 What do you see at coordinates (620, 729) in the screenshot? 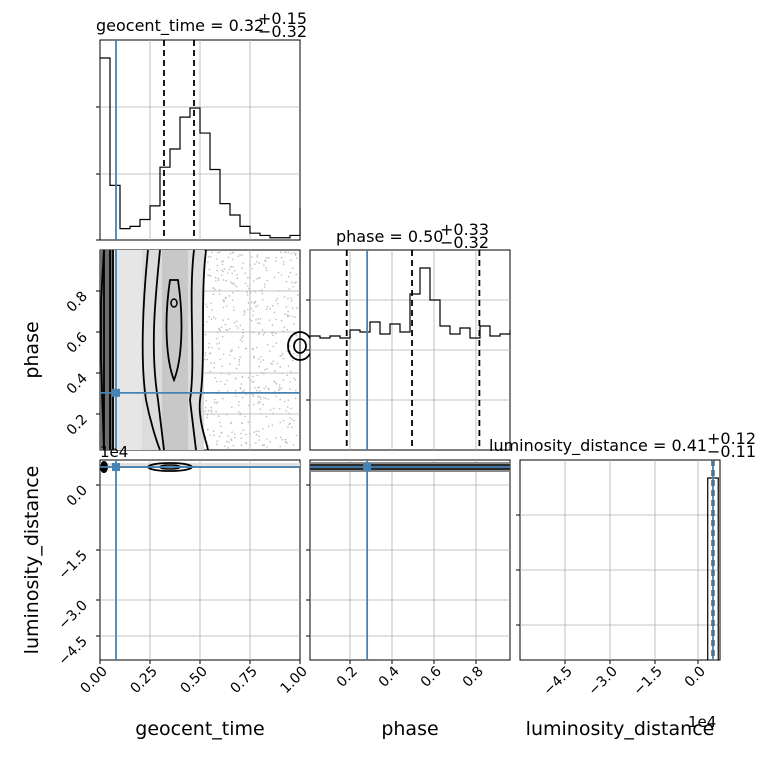
I see `xlabel-luminosity-distance: luminosity_distance` at bounding box center [620, 729].